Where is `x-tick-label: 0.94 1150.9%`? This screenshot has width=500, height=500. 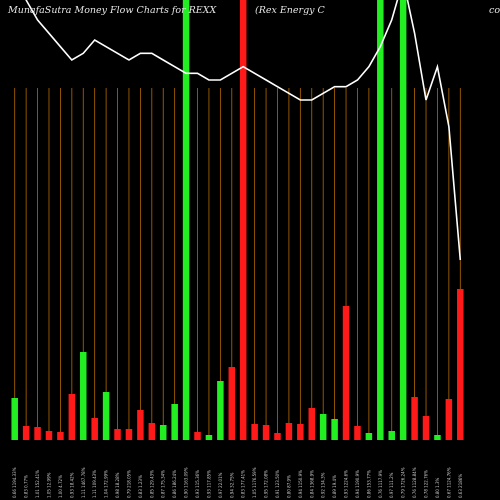 x-tick-label: 0.94 1150.9% is located at coordinates (300, 484).